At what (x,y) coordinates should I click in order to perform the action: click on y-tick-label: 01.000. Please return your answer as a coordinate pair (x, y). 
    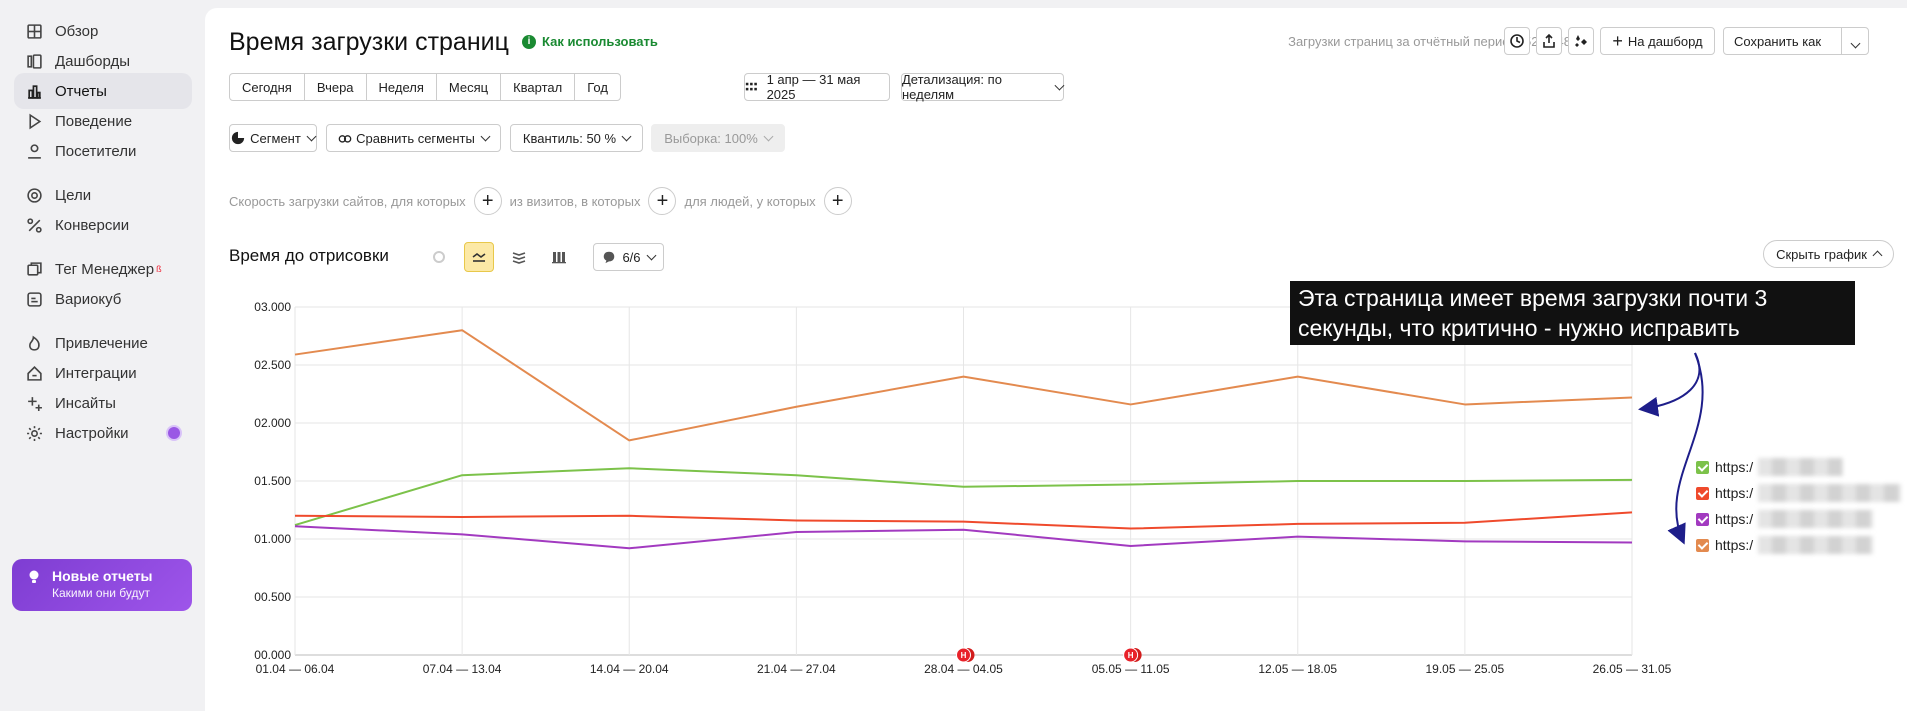
    Looking at the image, I should click on (272, 539).